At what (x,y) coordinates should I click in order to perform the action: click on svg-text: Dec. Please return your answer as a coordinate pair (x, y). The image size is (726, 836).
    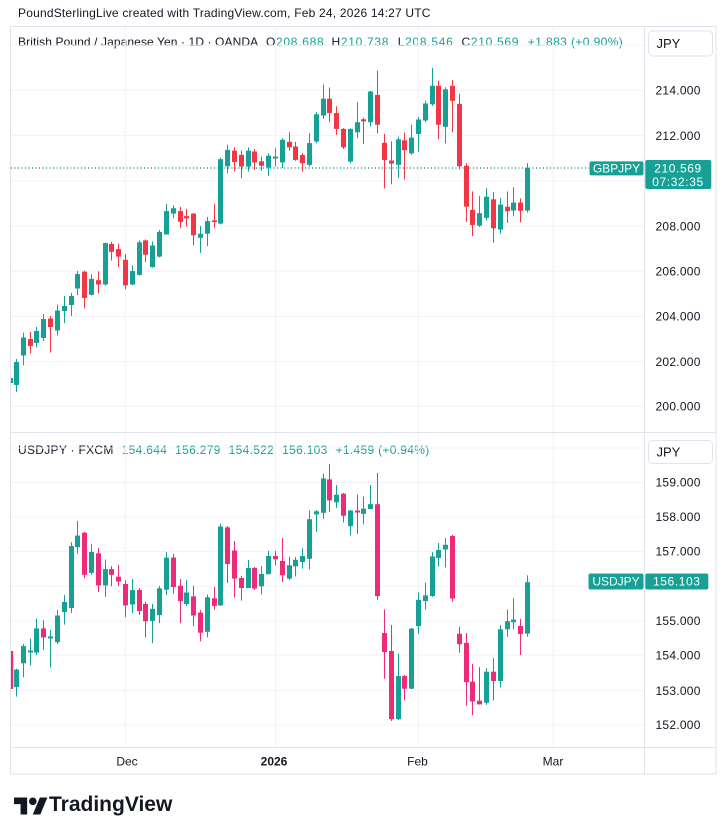
    Looking at the image, I should click on (126, 762).